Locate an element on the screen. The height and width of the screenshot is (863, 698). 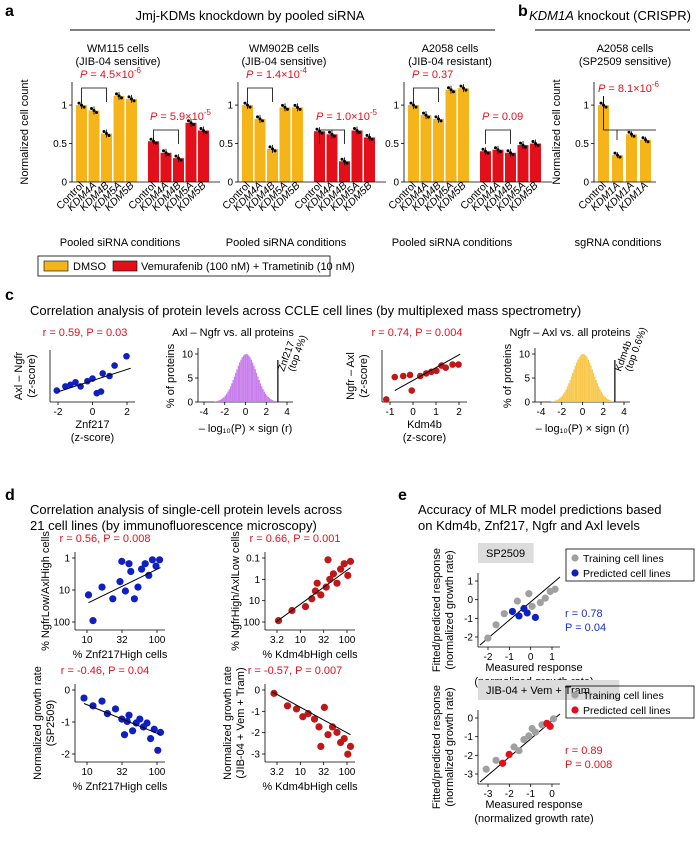
cell-title: A2058 cells is located at coordinates (625, 49).